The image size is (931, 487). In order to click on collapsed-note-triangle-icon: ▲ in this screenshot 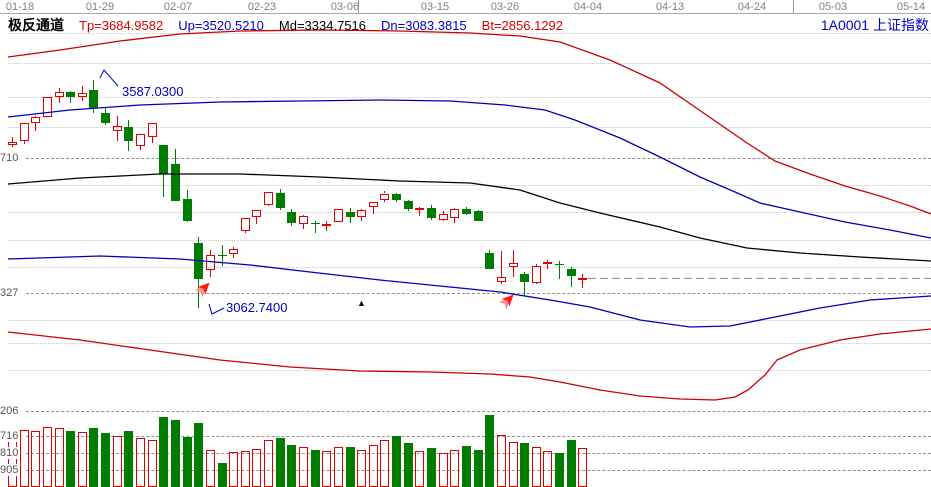, I will do `click(361, 303)`.